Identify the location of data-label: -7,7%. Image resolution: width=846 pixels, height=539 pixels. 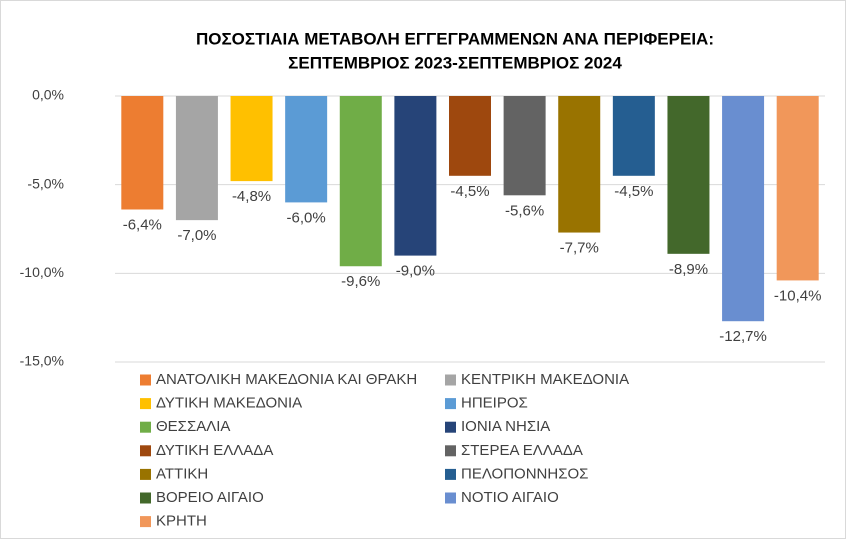
(579, 248).